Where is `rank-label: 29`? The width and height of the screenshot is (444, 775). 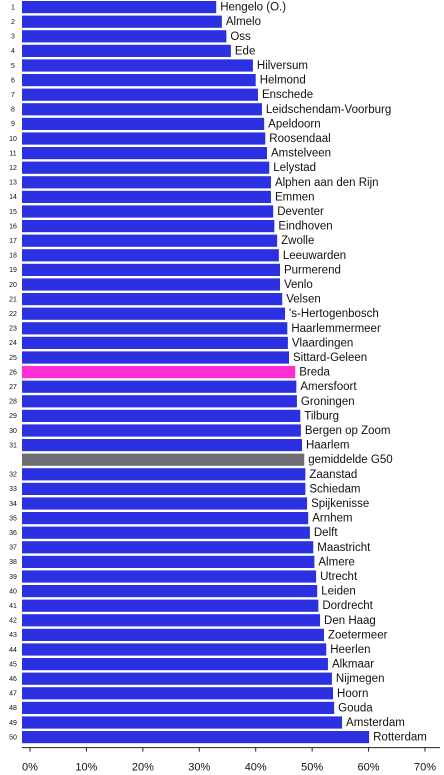
rank-label: 29 is located at coordinates (13, 416).